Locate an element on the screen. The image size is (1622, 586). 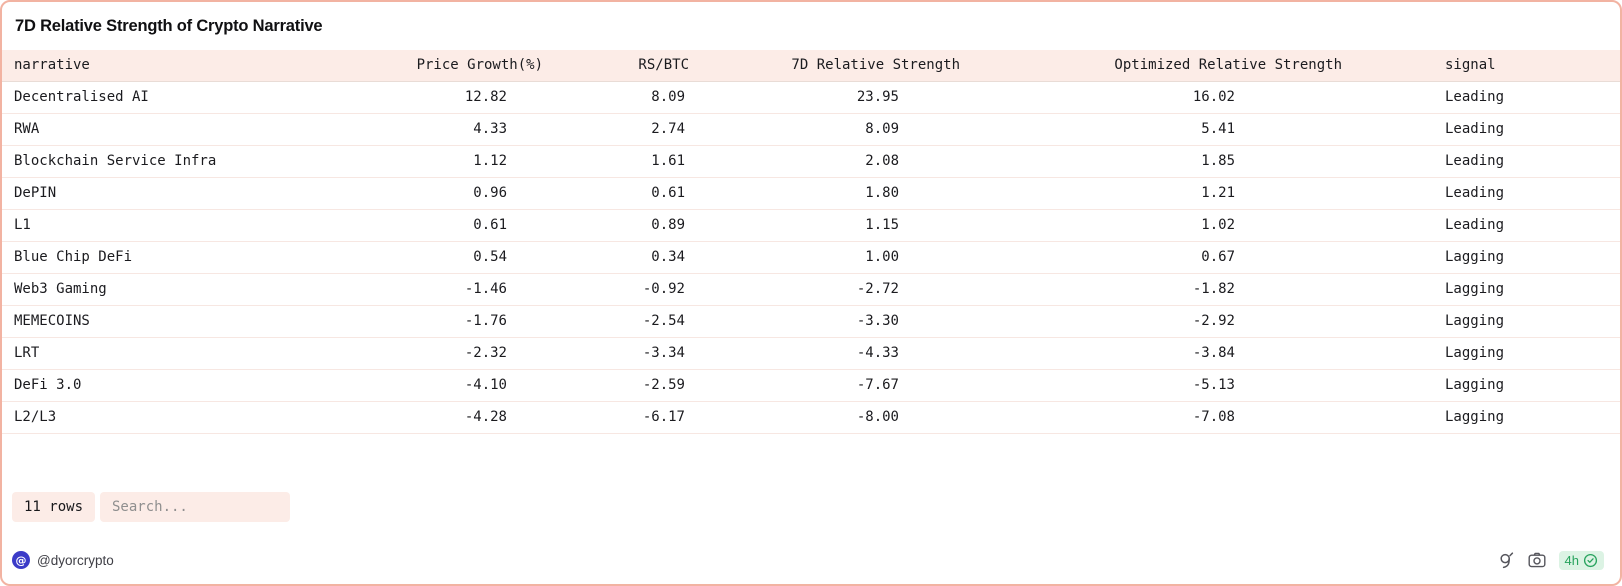
cell-optimized-rs: 0.67 is located at coordinates (1153, 257).